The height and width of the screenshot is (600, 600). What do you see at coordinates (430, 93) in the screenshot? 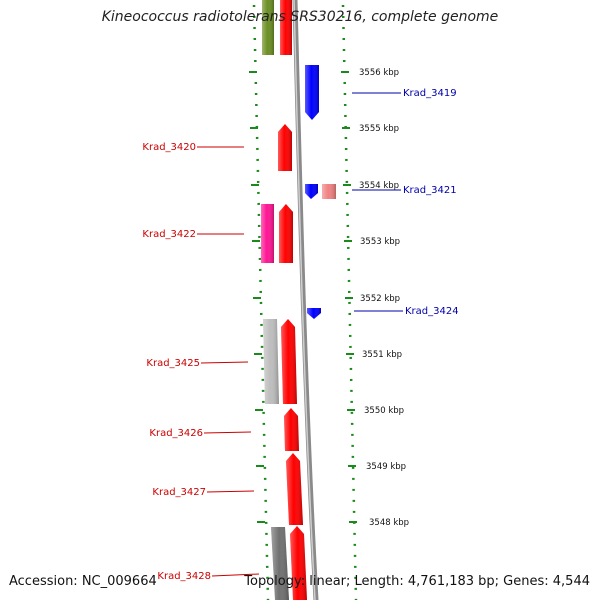
I see `gene-label-krad-3419: Krad_3419` at bounding box center [430, 93].